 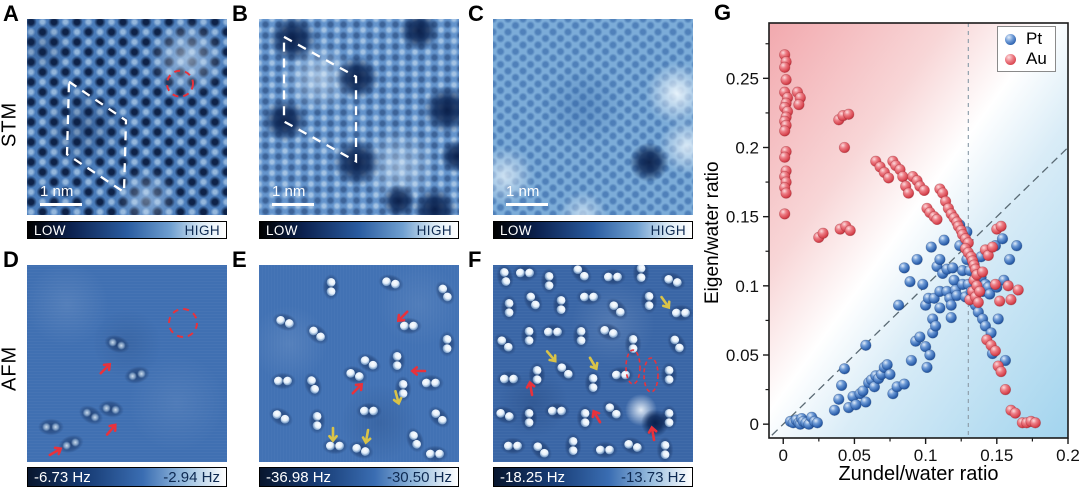 I want to click on afm-e-annotations, so click(x=362, y=368).